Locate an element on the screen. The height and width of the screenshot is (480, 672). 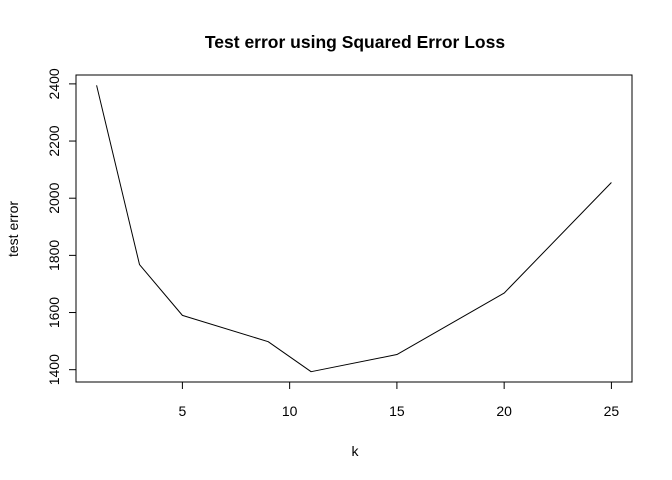
x-axis-label: k is located at coordinates (356, 451).